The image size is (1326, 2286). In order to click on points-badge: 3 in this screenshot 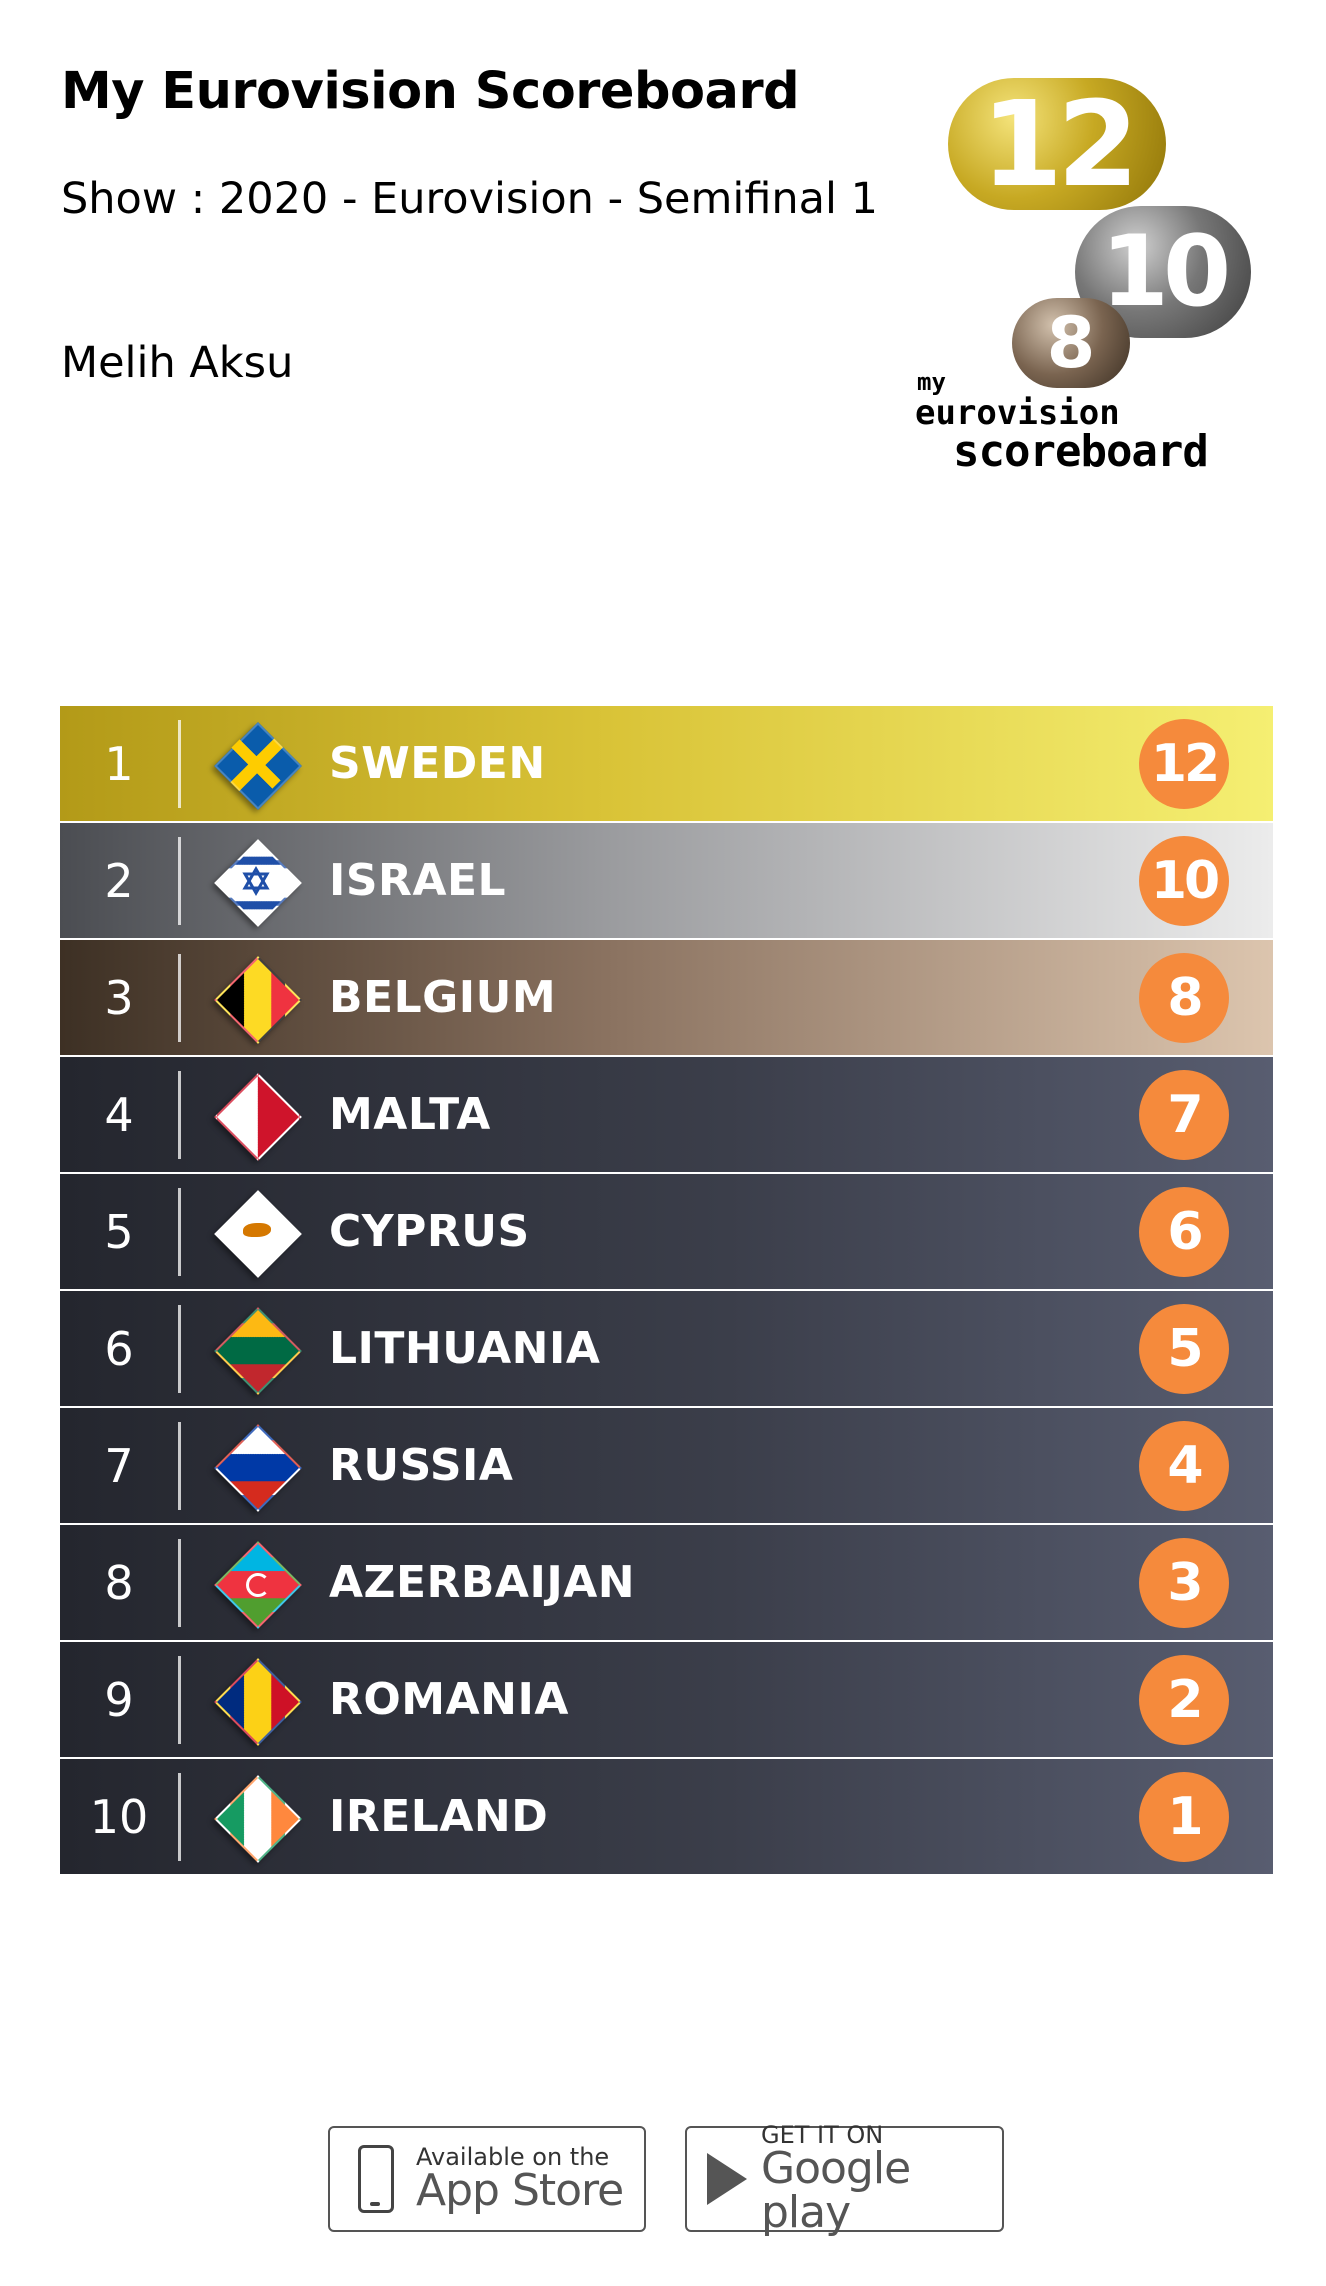, I will do `click(1184, 1582)`.